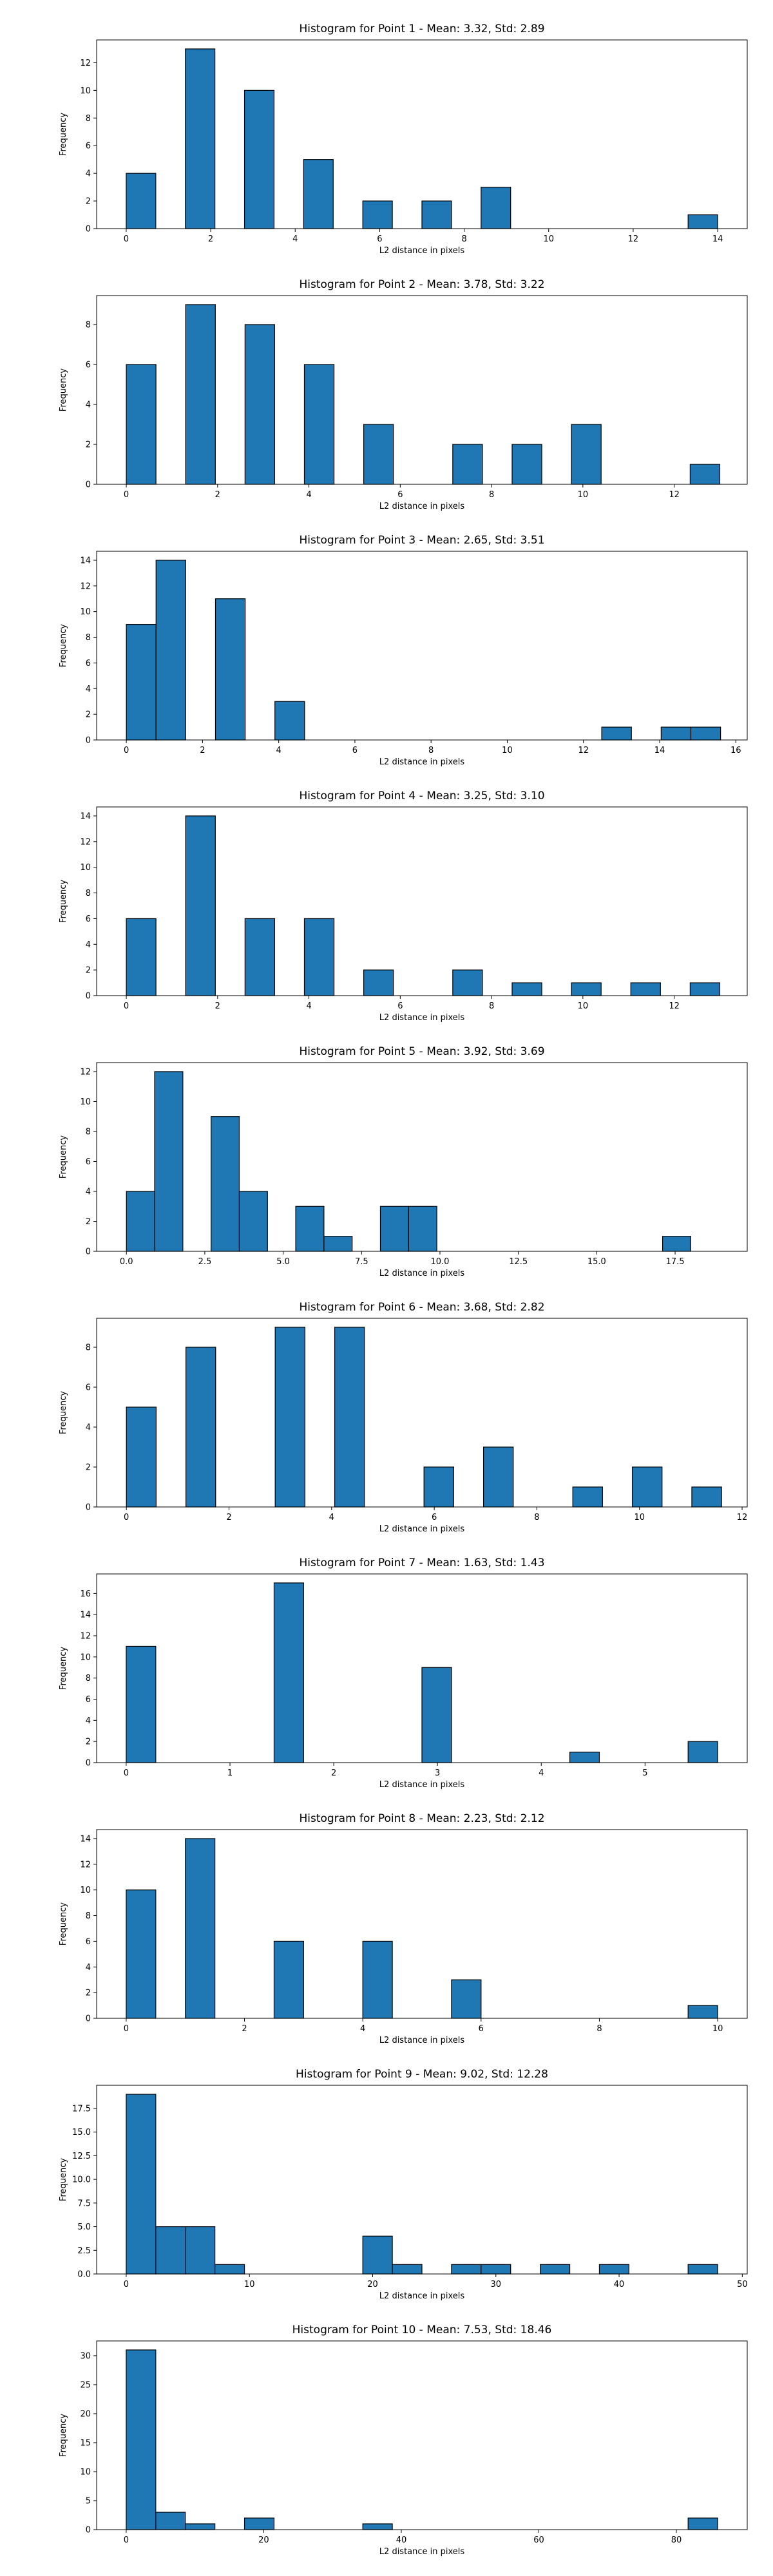 The width and height of the screenshot is (773, 2576). Describe the element at coordinates (659, 750) in the screenshot. I see `x-tick-label: 14` at that location.